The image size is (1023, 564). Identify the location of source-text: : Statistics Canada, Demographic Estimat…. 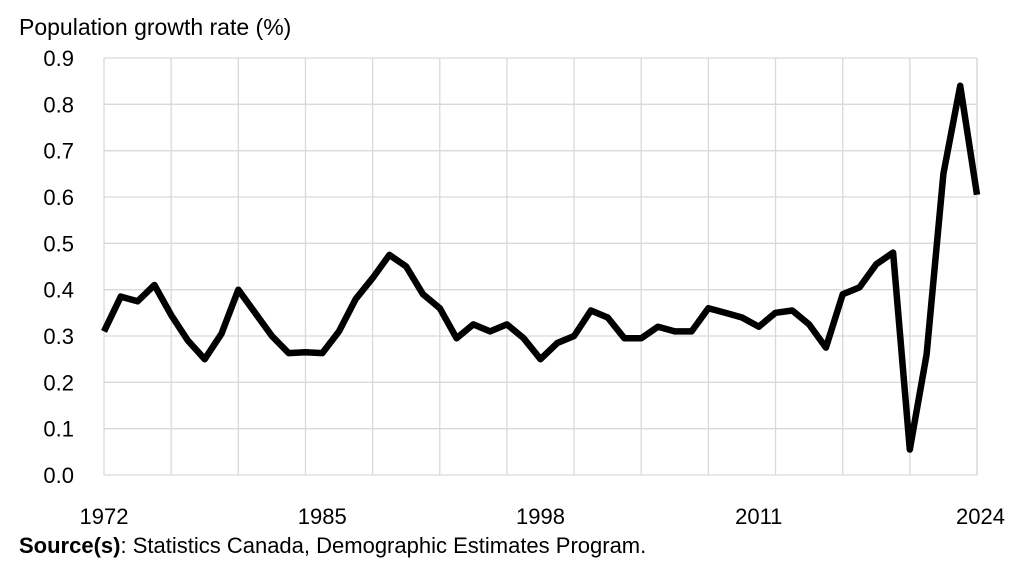
(383, 545).